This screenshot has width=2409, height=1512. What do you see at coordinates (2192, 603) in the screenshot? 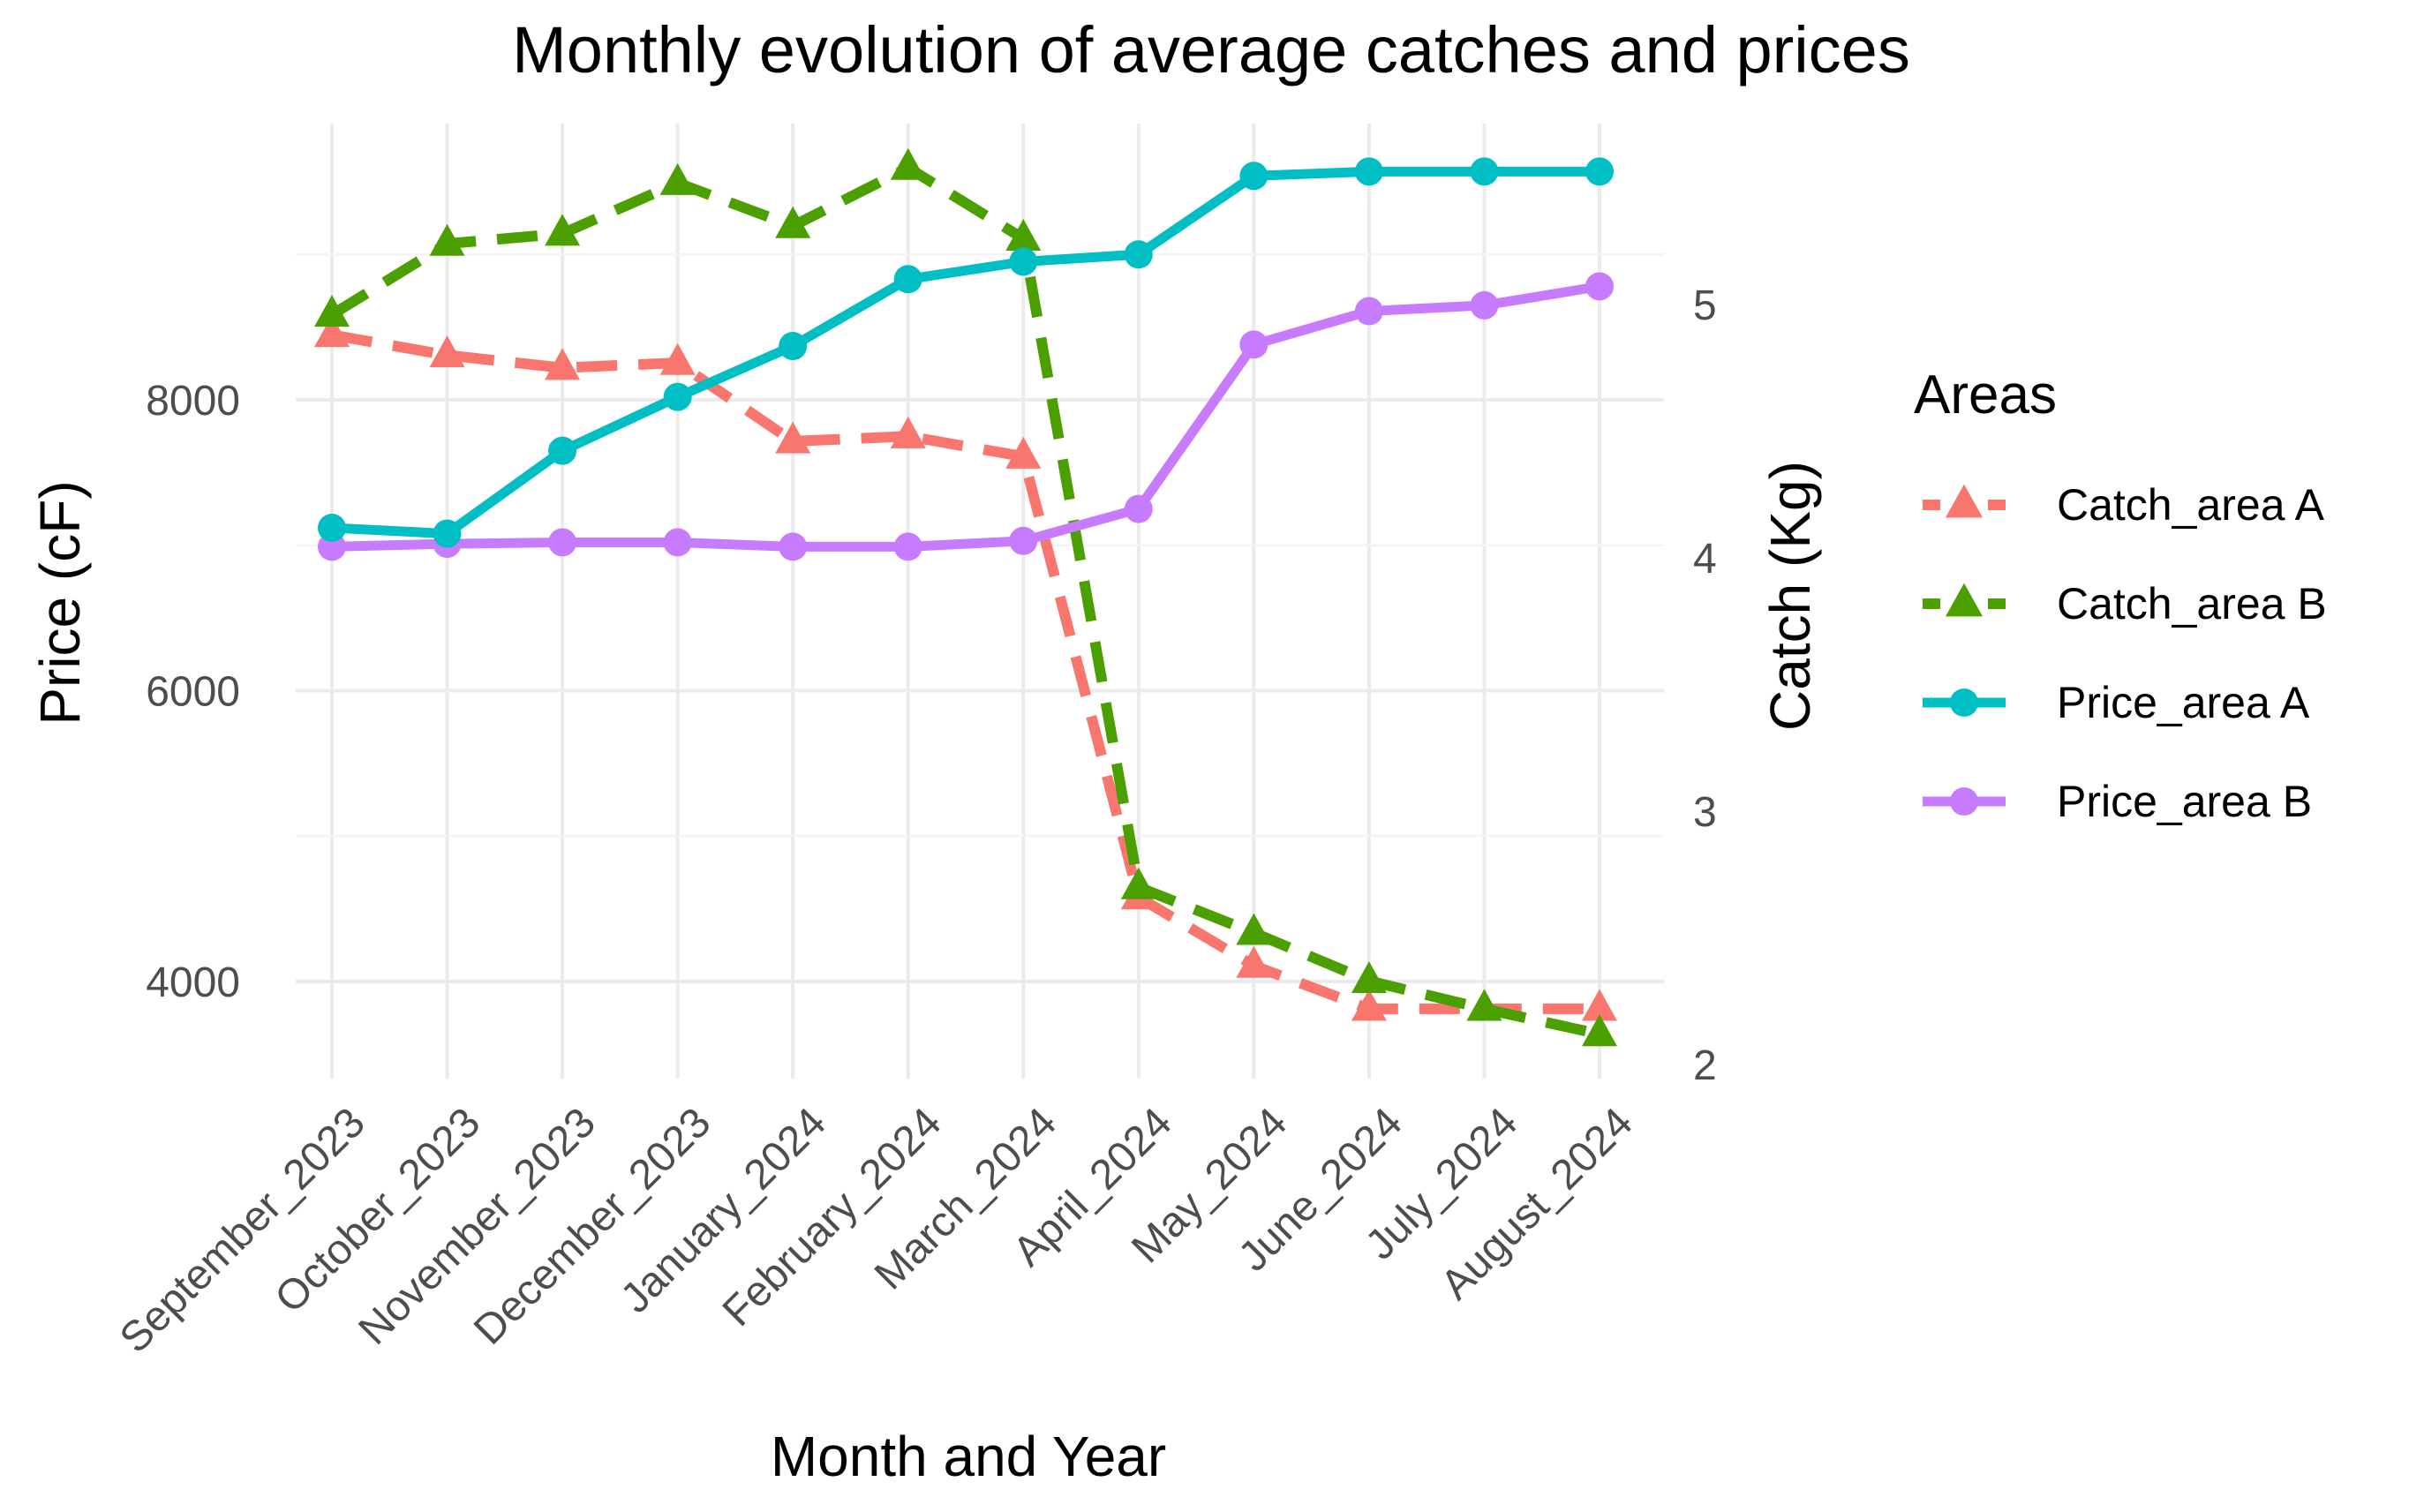
I see `legend-label: Catch_area B` at bounding box center [2192, 603].